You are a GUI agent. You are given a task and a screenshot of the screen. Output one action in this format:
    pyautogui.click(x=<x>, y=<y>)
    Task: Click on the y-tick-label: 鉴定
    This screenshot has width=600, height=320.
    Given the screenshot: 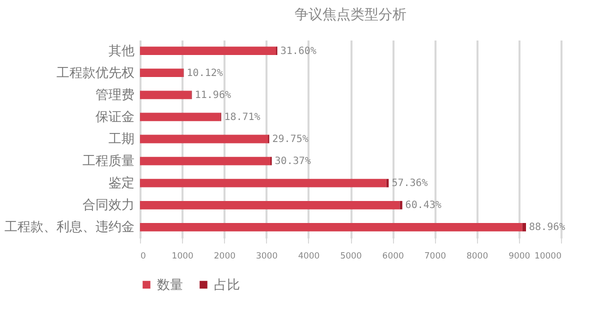 What is the action you would take?
    pyautogui.click(x=121, y=184)
    